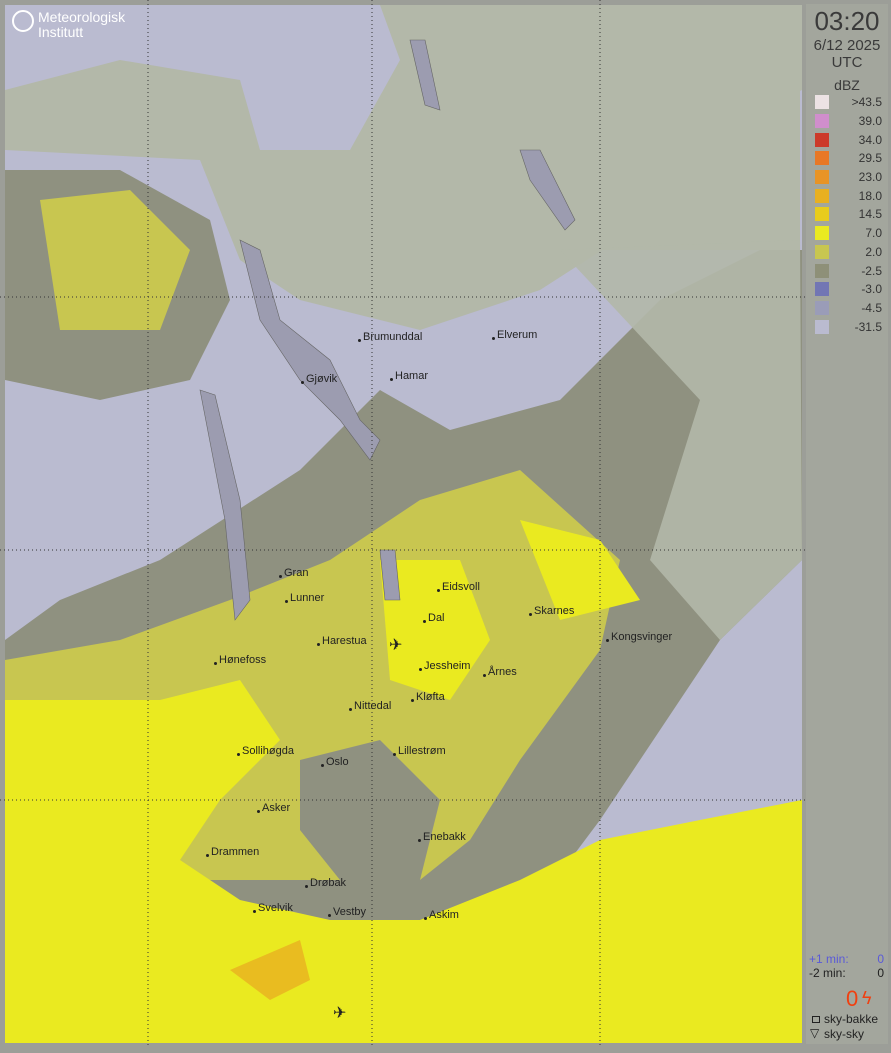  What do you see at coordinates (873, 251) in the screenshot?
I see `legend-label: 2.0` at bounding box center [873, 251].